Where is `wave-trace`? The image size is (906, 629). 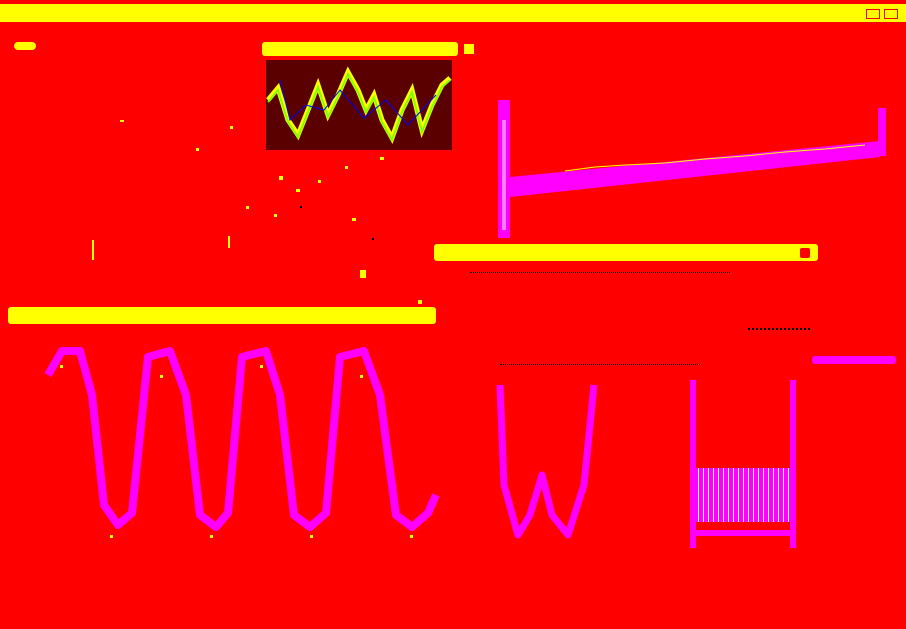 wave-trace is located at coordinates (242, 442).